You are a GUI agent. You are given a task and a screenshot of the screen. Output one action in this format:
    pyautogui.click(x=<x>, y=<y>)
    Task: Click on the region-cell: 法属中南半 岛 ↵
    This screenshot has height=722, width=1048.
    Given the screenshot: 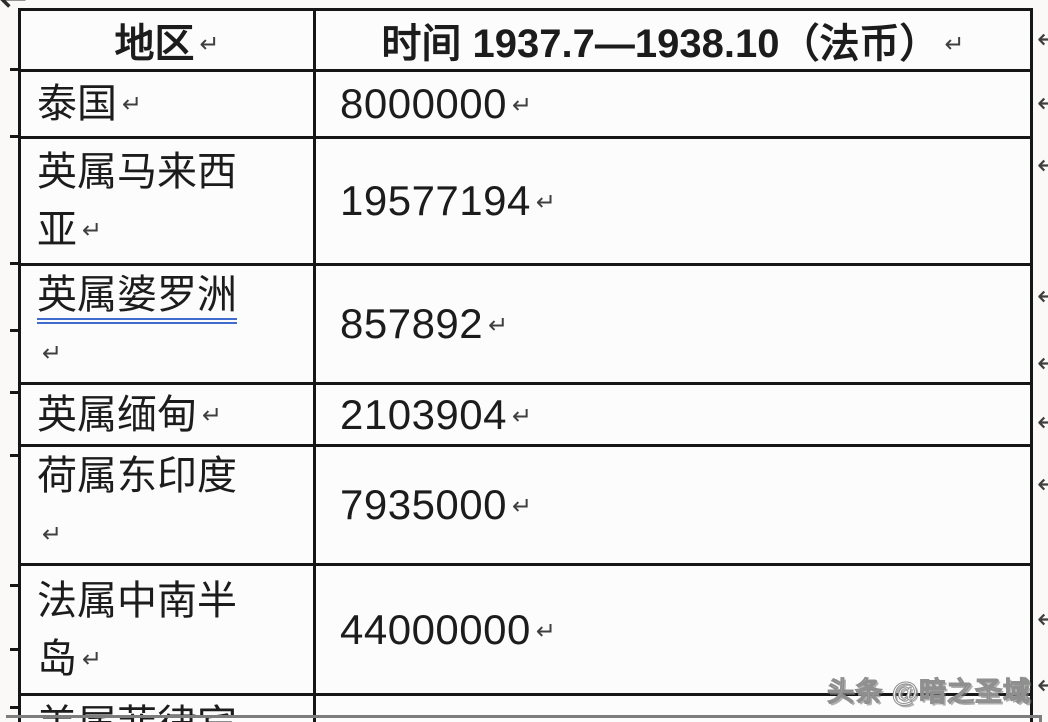 What is the action you would take?
    pyautogui.click(x=167, y=629)
    